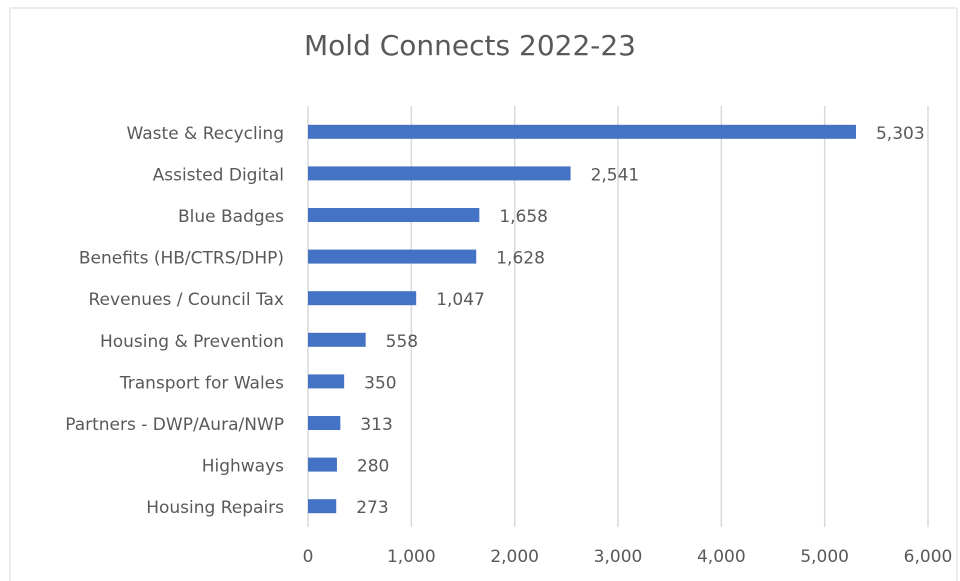 This screenshot has height=581, width=960. I want to click on x-tick-label: 3,000, so click(618, 557).